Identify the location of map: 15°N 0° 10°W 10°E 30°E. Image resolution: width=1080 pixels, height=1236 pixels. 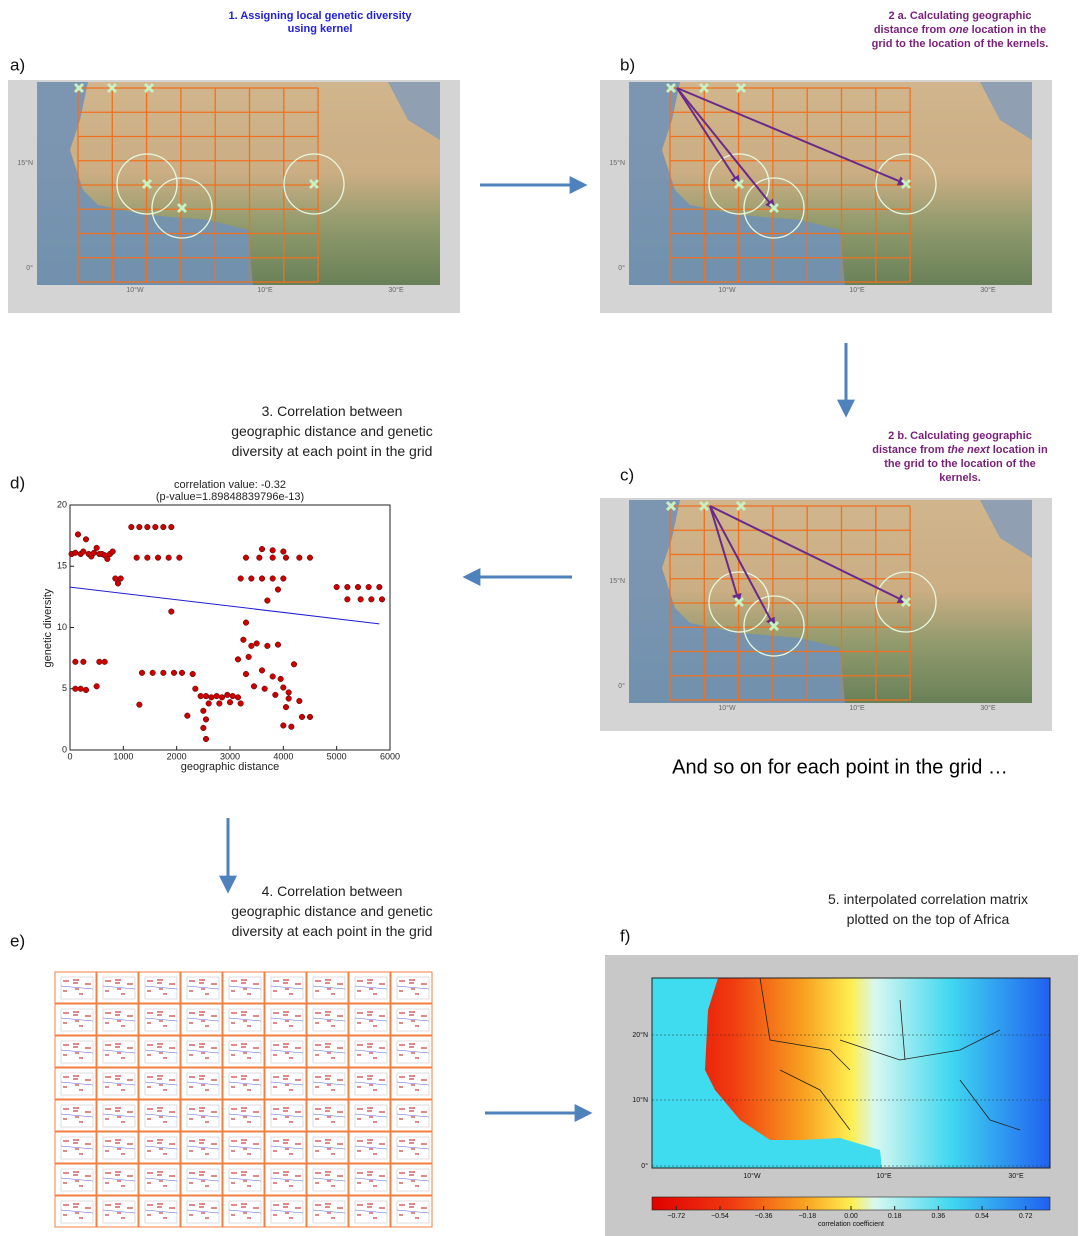
(234, 196).